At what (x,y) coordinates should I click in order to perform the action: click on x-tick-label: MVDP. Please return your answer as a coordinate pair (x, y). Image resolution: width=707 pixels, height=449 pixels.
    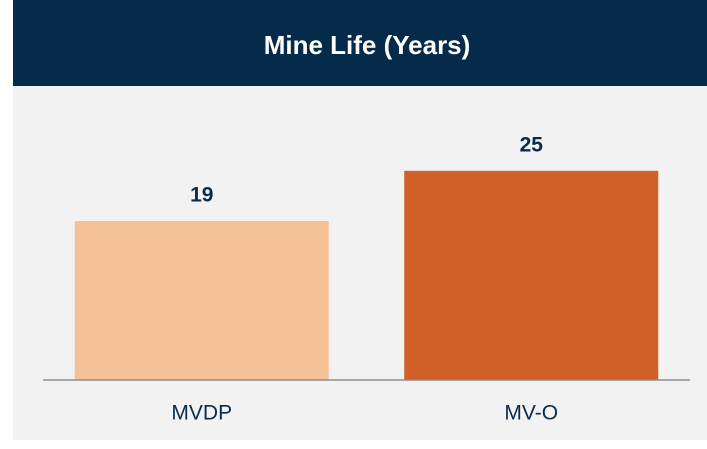
    Looking at the image, I should click on (201, 413).